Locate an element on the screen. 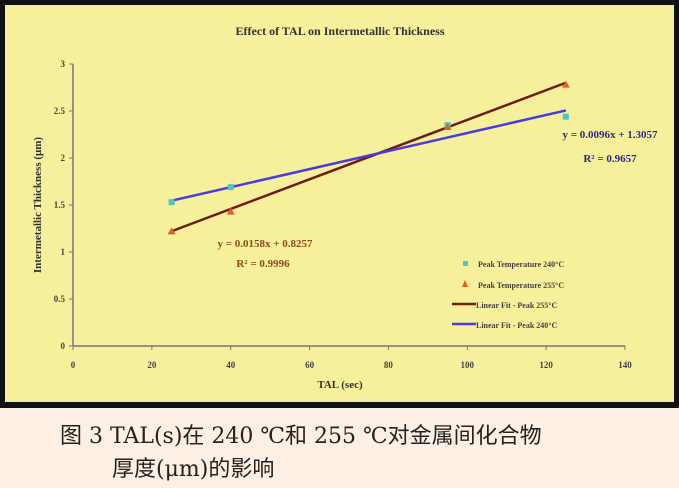 The width and height of the screenshot is (679, 488). x-tick-label: 100 is located at coordinates (468, 365).